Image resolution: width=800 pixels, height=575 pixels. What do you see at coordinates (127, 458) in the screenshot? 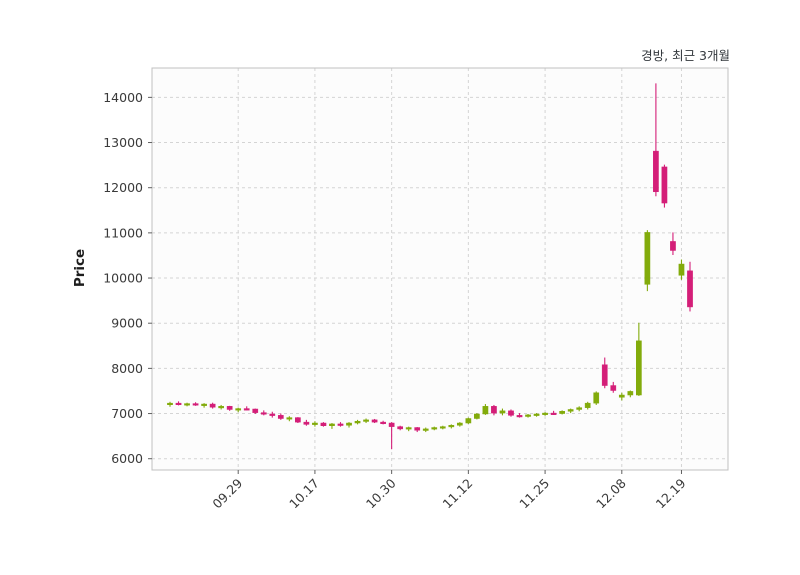
I see `y-tick-label: 6000` at bounding box center [127, 458].